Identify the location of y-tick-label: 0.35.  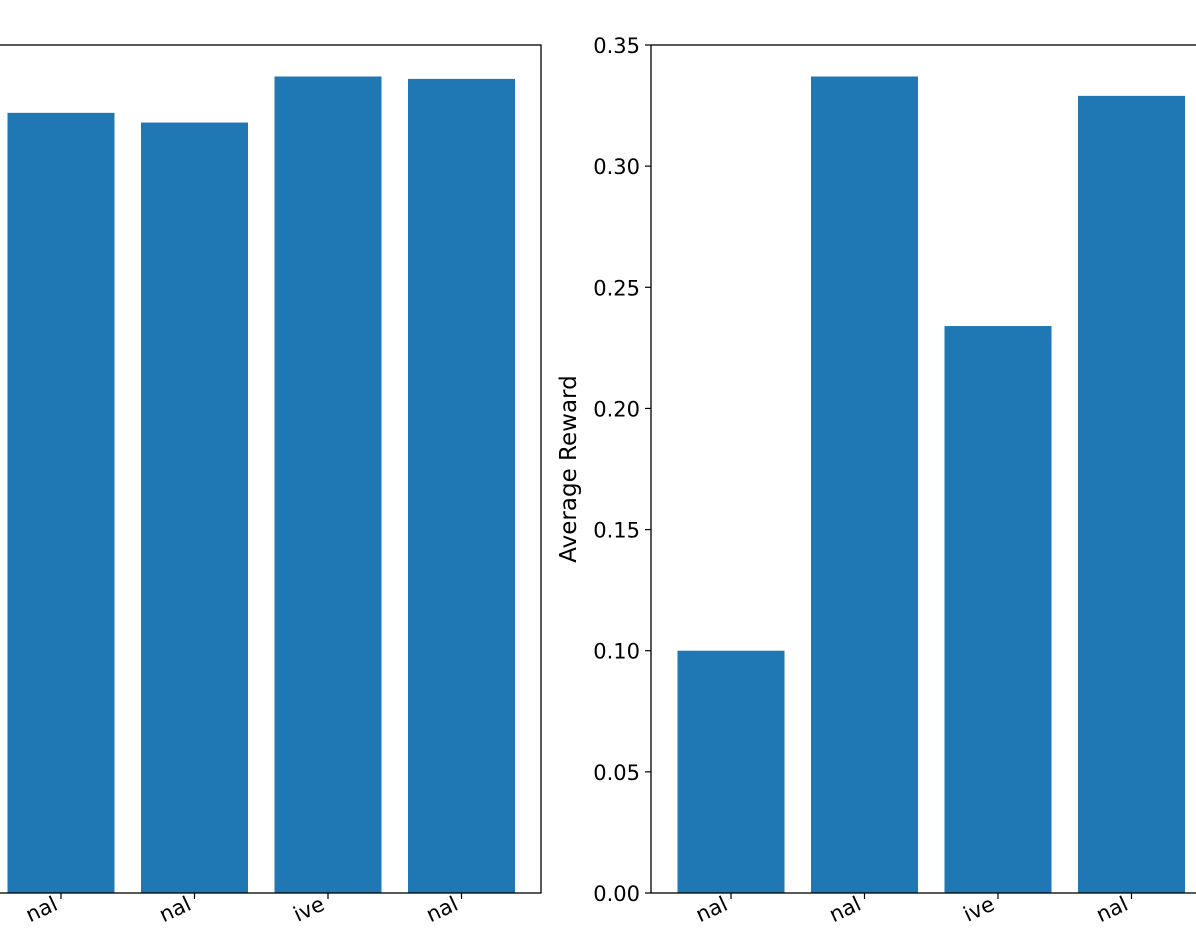
(616, 46).